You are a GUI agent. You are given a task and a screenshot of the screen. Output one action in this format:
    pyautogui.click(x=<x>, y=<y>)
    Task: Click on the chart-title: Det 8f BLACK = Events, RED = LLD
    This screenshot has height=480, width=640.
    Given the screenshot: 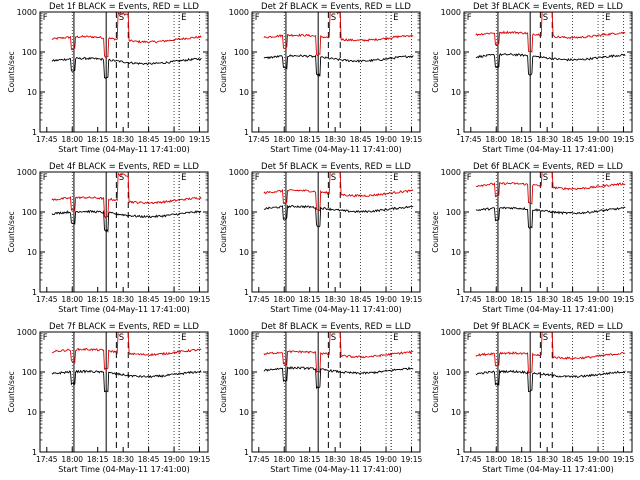 What is the action you would take?
    pyautogui.click(x=336, y=327)
    